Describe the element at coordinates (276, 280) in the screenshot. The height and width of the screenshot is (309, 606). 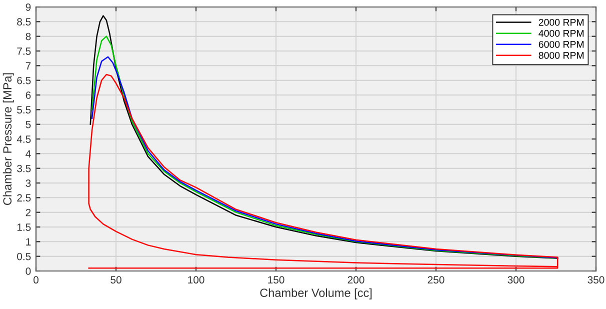
I see `x-tick-label: 150` at that location.